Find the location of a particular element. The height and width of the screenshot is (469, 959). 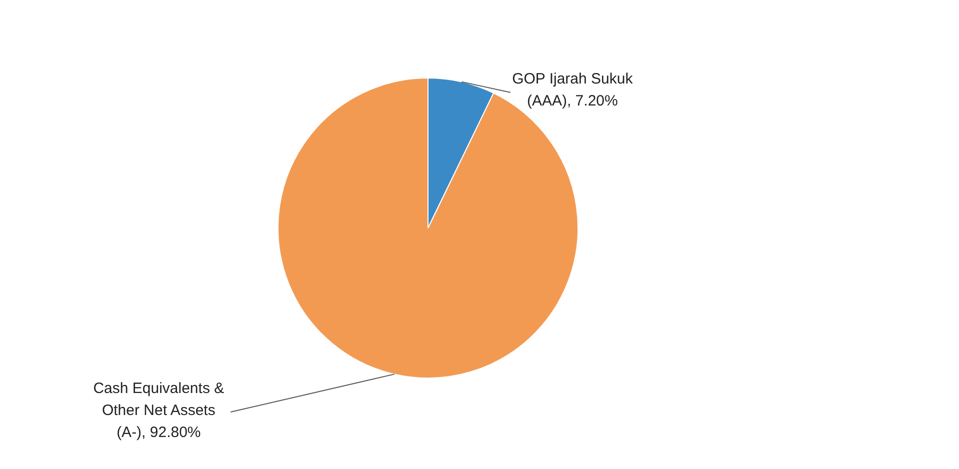

slice-label: GOP Ijarah Sukuk (AAA), 7.20% is located at coordinates (573, 90).